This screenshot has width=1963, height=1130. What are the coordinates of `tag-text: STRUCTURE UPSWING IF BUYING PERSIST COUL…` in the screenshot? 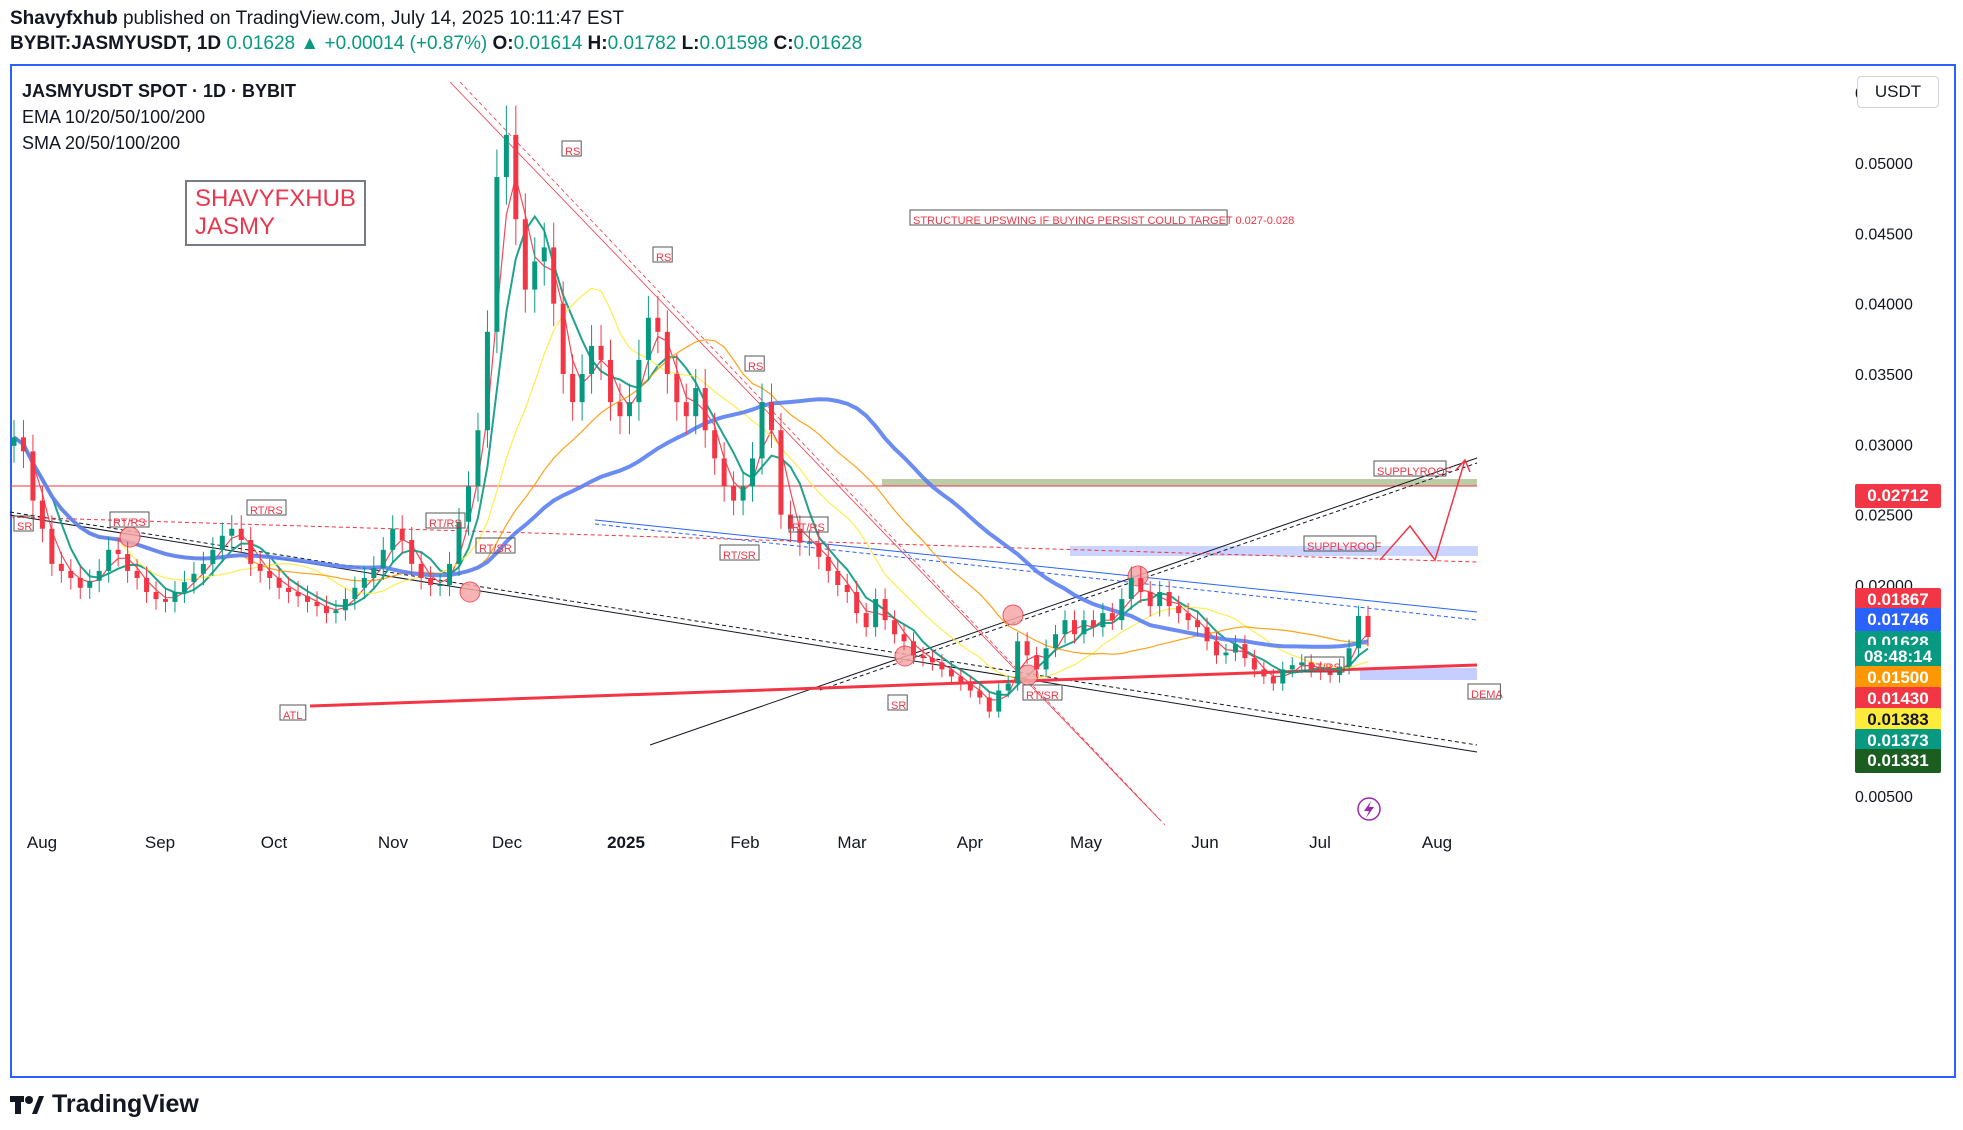 It's located at (1103, 221).